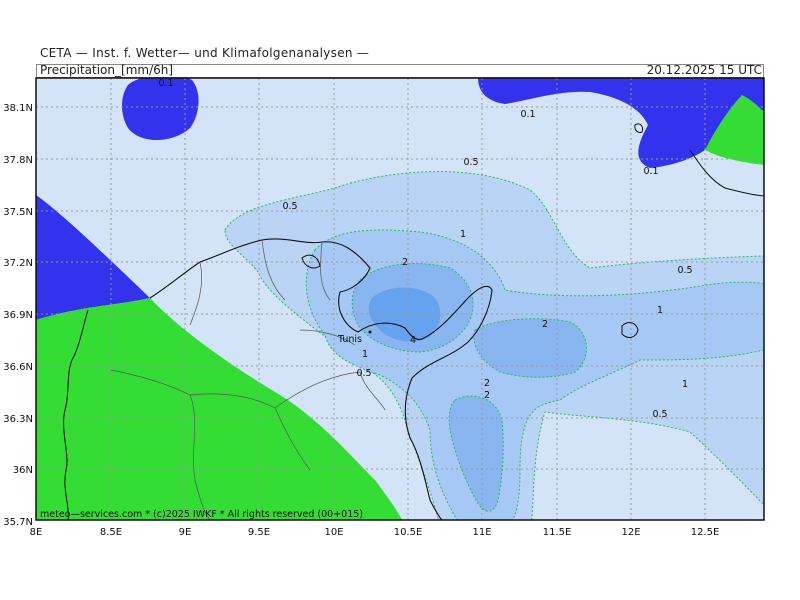 The width and height of the screenshot is (800, 600). What do you see at coordinates (18, 367) in the screenshot?
I see `lat-tick-label: 36.6N` at bounding box center [18, 367].